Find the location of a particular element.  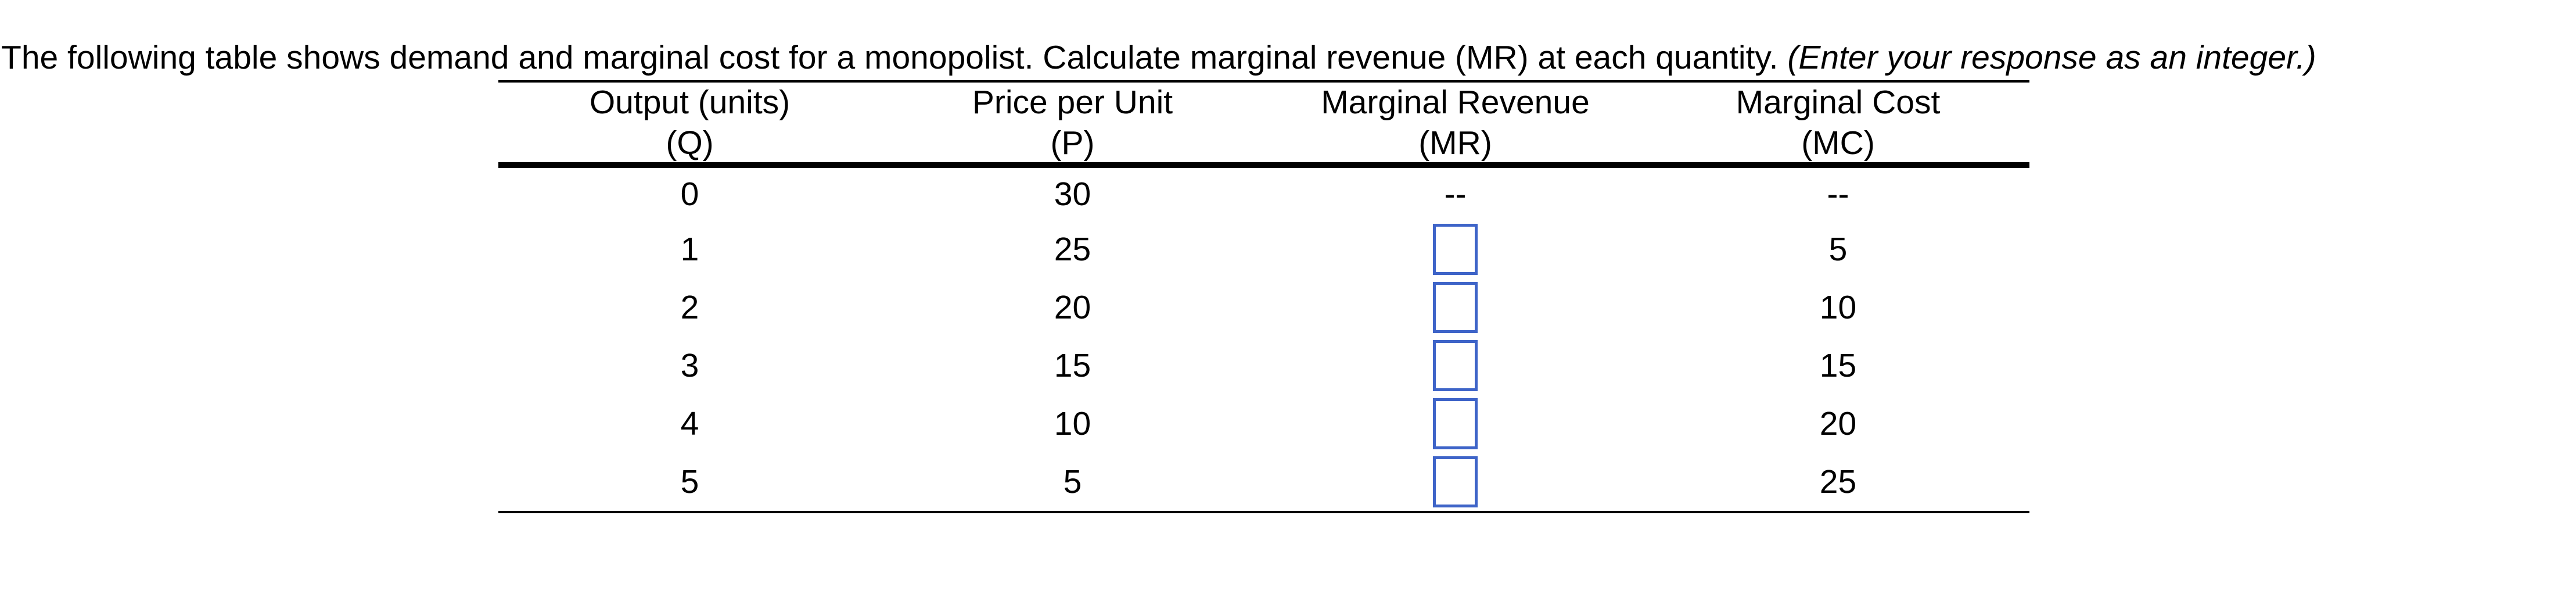

q-value: 4 is located at coordinates (690, 424).